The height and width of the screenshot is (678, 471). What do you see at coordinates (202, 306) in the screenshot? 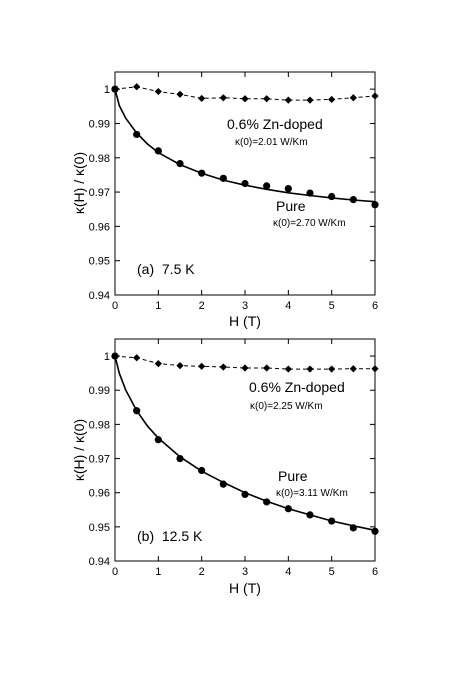
I see `x-tick-label-a: 2` at bounding box center [202, 306].